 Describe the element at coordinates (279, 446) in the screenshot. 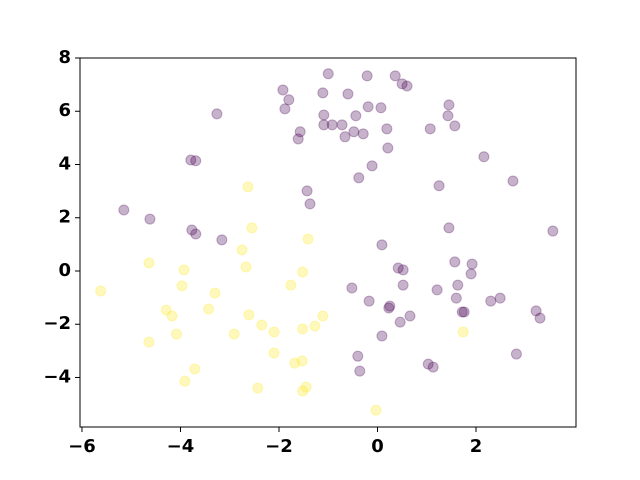

I see `x-tick-label: −2` at that location.